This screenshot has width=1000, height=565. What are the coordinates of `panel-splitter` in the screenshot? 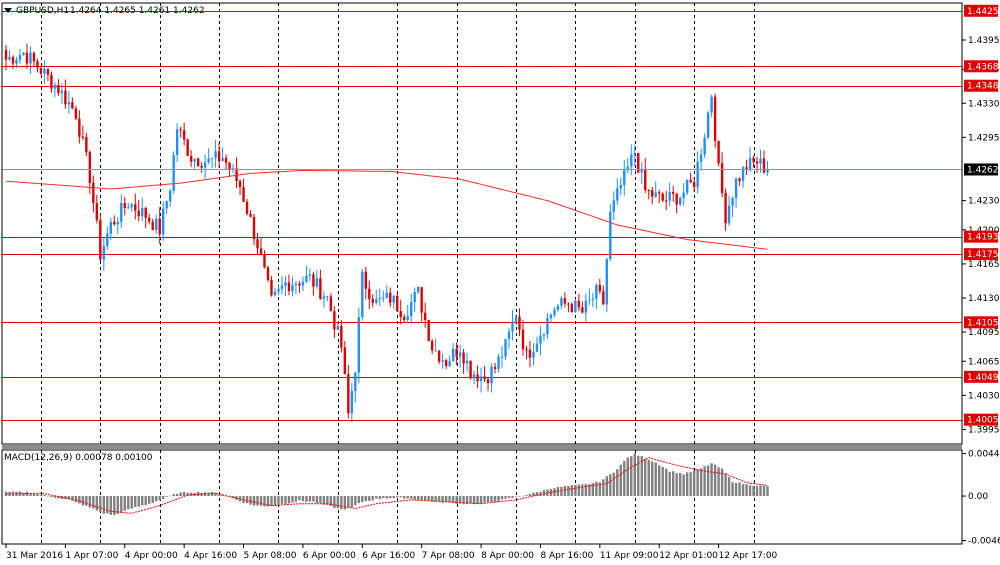 It's located at (482, 447).